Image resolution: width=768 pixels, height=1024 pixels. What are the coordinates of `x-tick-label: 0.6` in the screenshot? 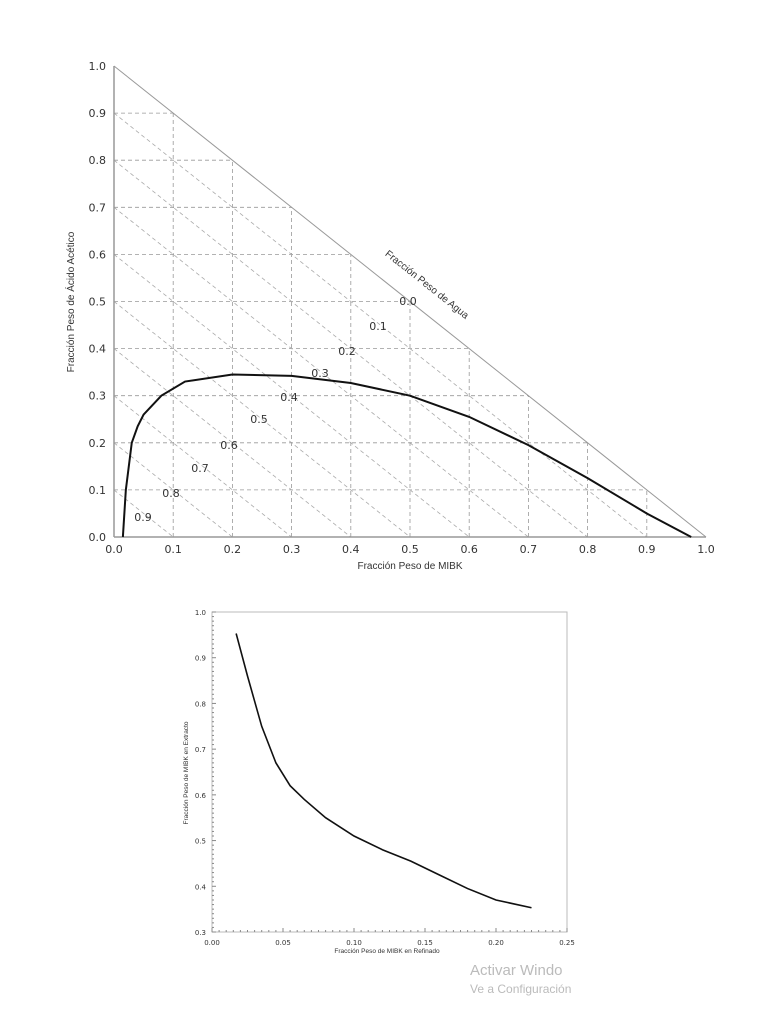 It's located at (469, 549).